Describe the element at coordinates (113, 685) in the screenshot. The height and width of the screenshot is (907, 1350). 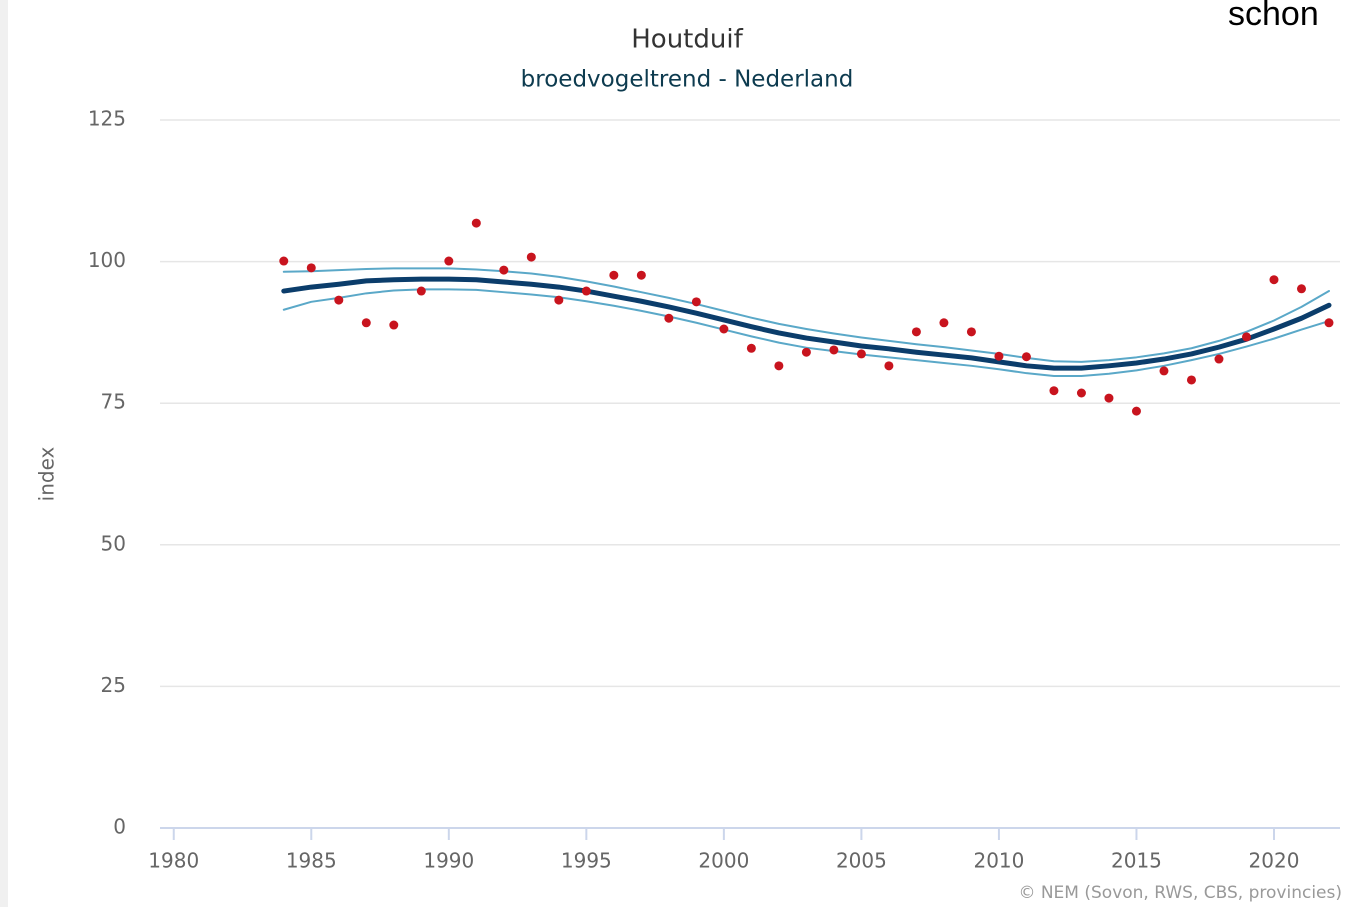
I see `y-tick-label: 25` at that location.